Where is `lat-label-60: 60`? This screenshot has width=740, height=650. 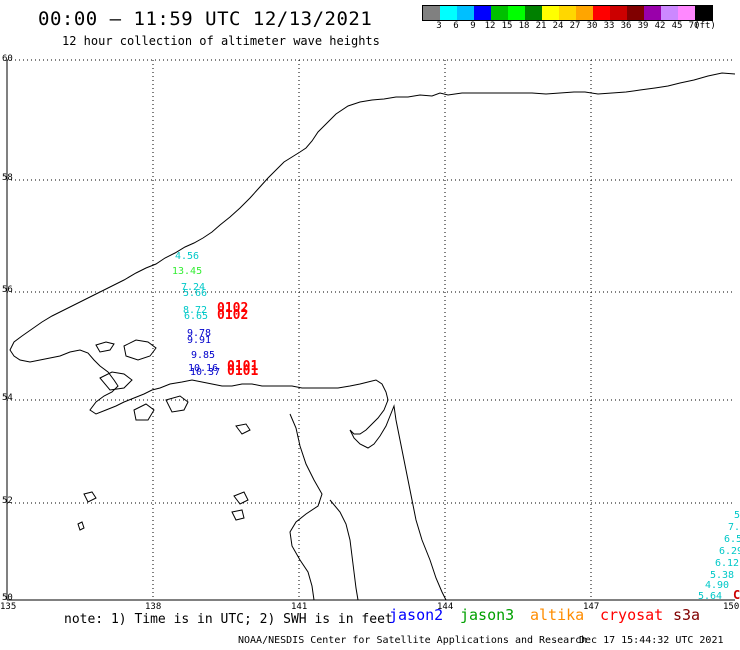
lat-label-60: 60 is located at coordinates (7, 59).